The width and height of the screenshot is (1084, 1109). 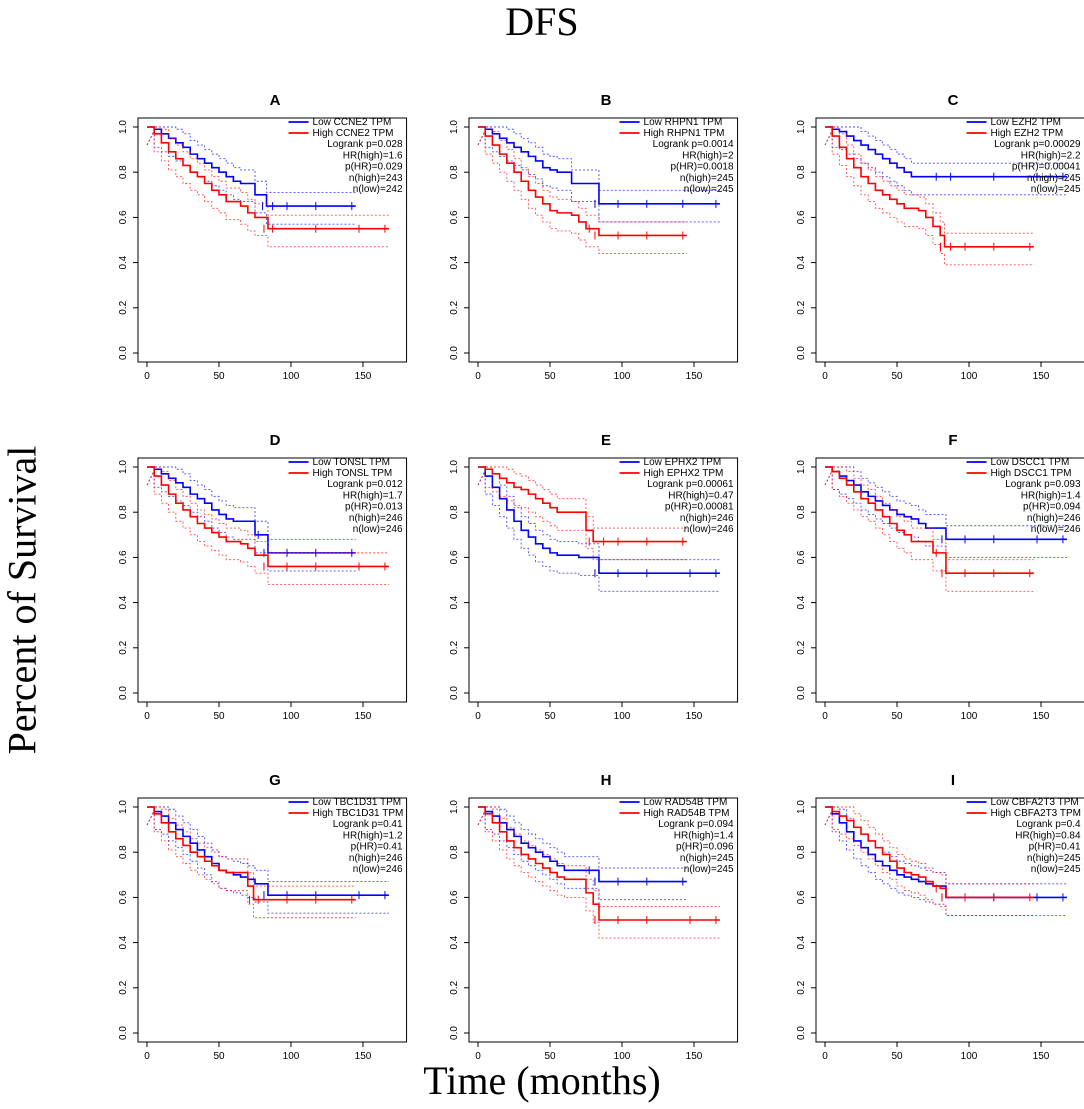 What do you see at coordinates (705, 847) in the screenshot?
I see `stat-line: p(HR)=0.096` at bounding box center [705, 847].